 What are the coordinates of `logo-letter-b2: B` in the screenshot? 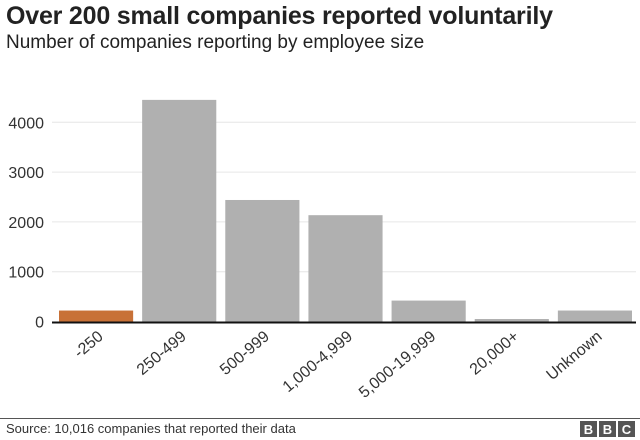 It's located at (607, 429).